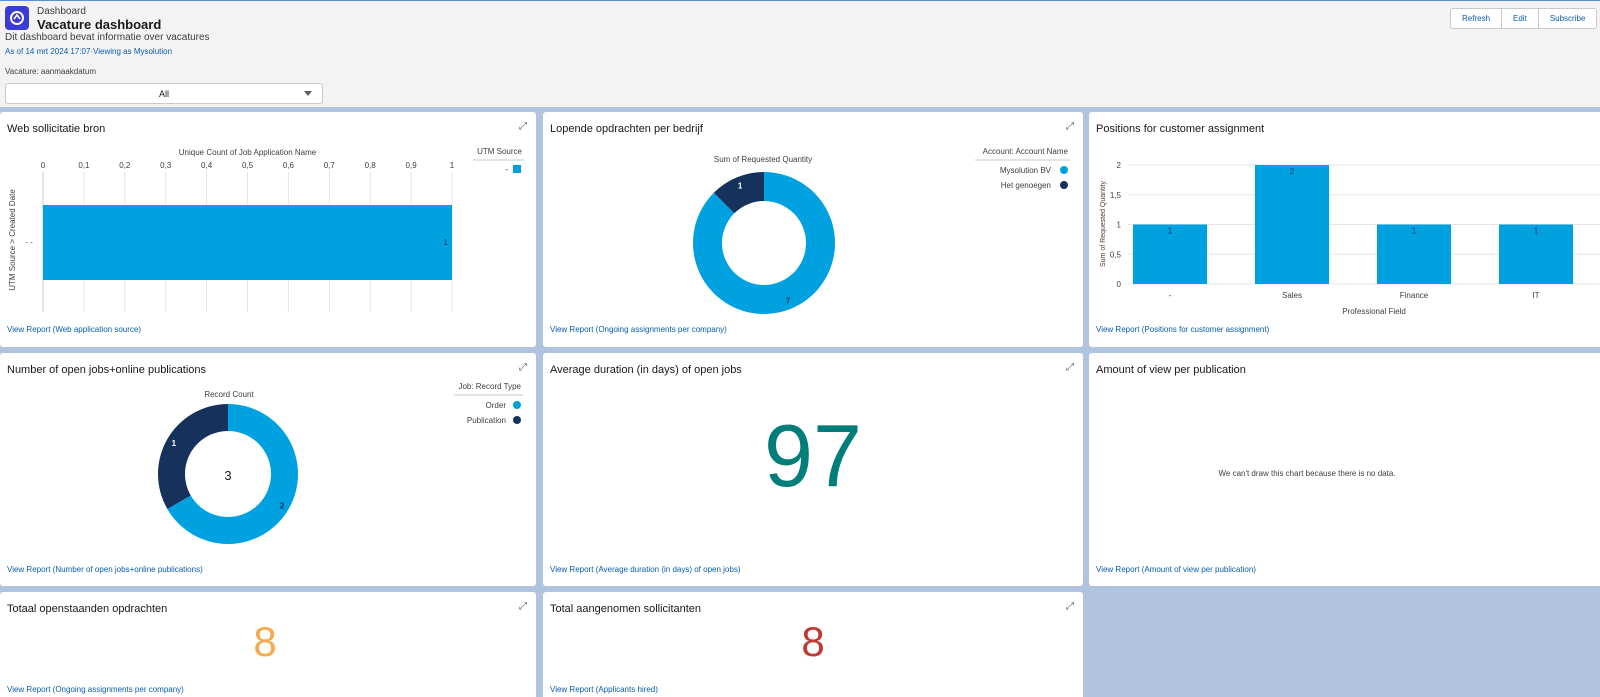 The height and width of the screenshot is (697, 1600). Describe the element at coordinates (227, 475) in the screenshot. I see `donut-center-total: 3` at that location.